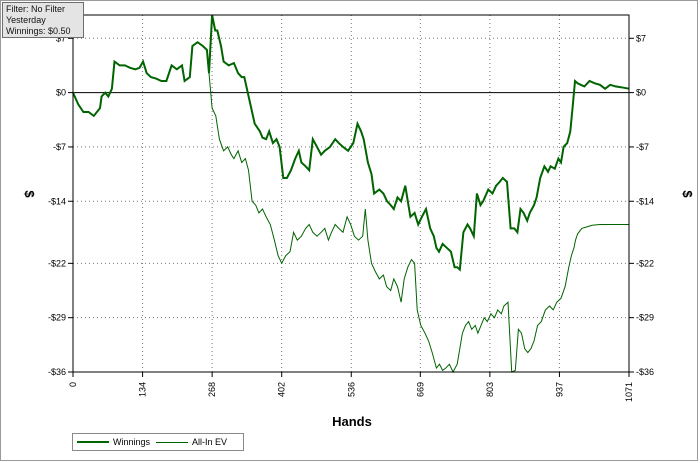 The image size is (700, 463). I want to click on y-axis-title-left: $, so click(29, 194).